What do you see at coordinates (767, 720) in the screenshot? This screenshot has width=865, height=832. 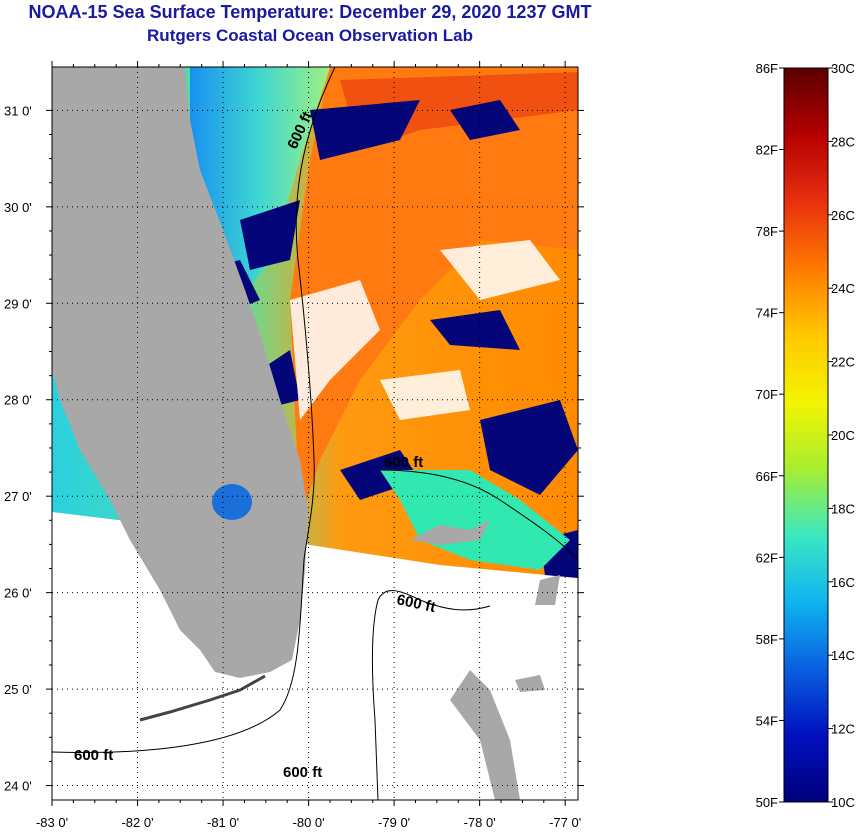 I see `colorbar-f-label: 54F` at bounding box center [767, 720].